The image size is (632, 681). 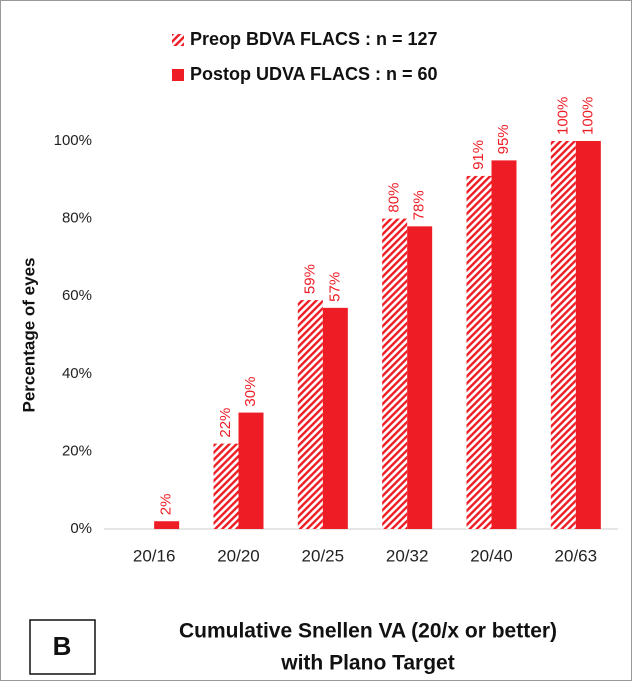 What do you see at coordinates (407, 555) in the screenshot?
I see `x-tick-label: 20/32` at bounding box center [407, 555].